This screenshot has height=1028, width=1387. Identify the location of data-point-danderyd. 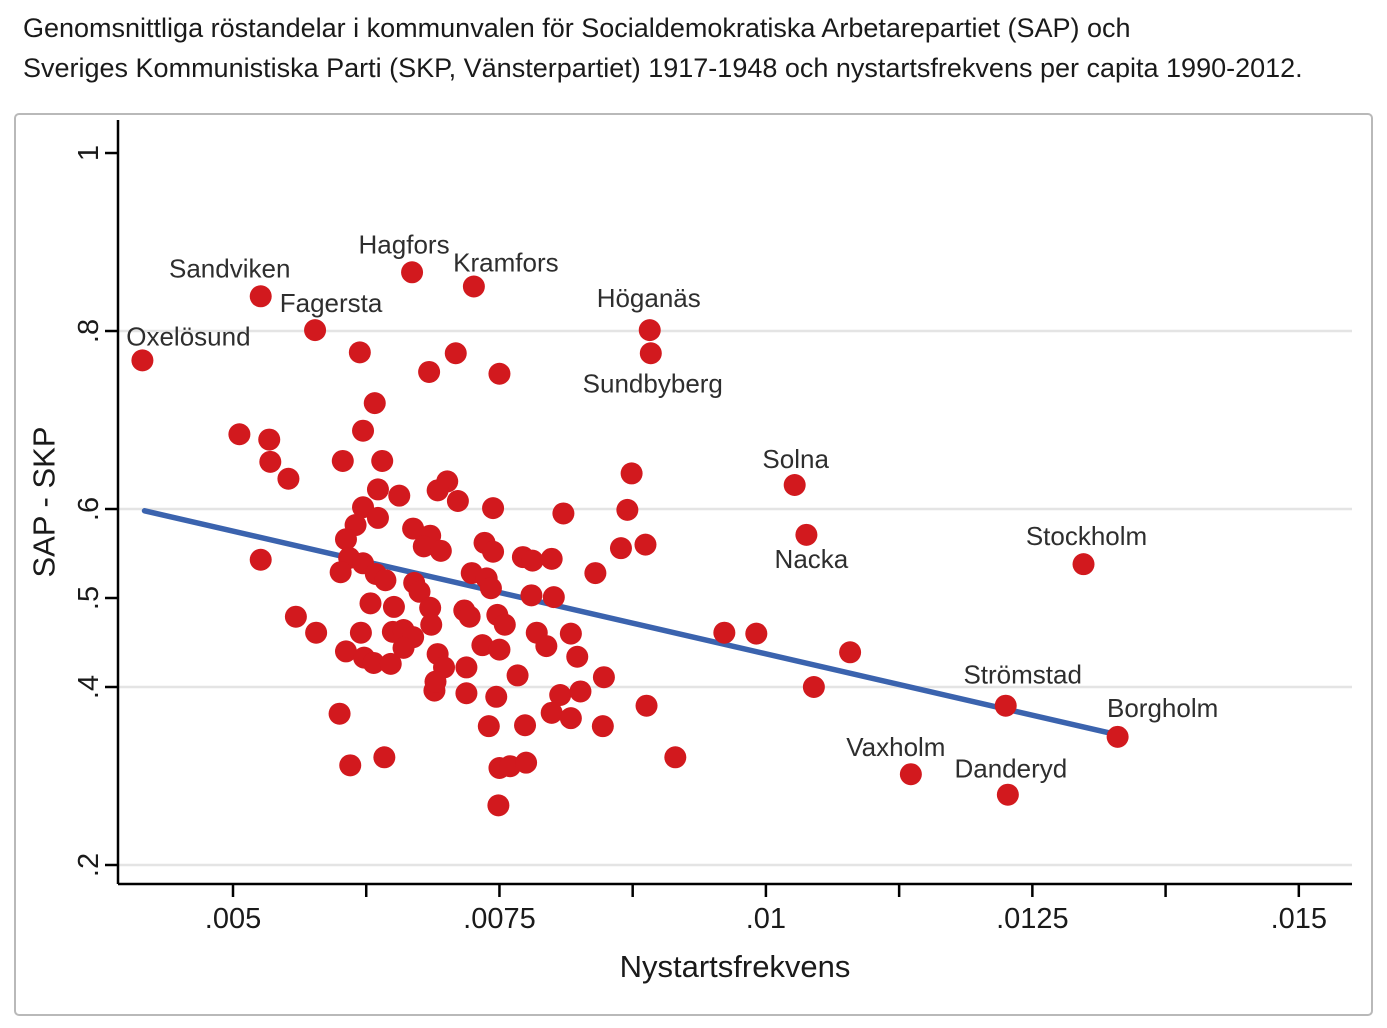
(1007, 794).